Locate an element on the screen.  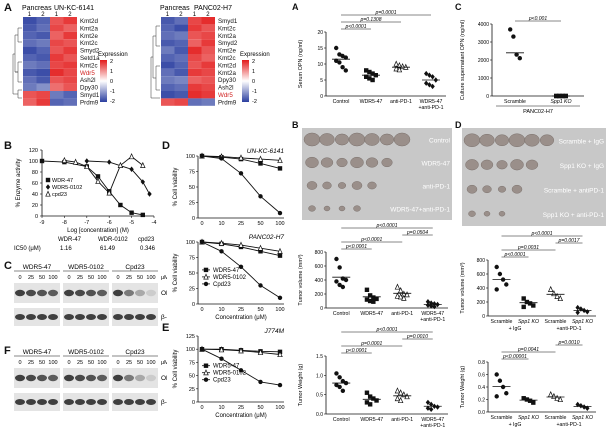
blot-dose: 50 is located at coordinates (140, 363).